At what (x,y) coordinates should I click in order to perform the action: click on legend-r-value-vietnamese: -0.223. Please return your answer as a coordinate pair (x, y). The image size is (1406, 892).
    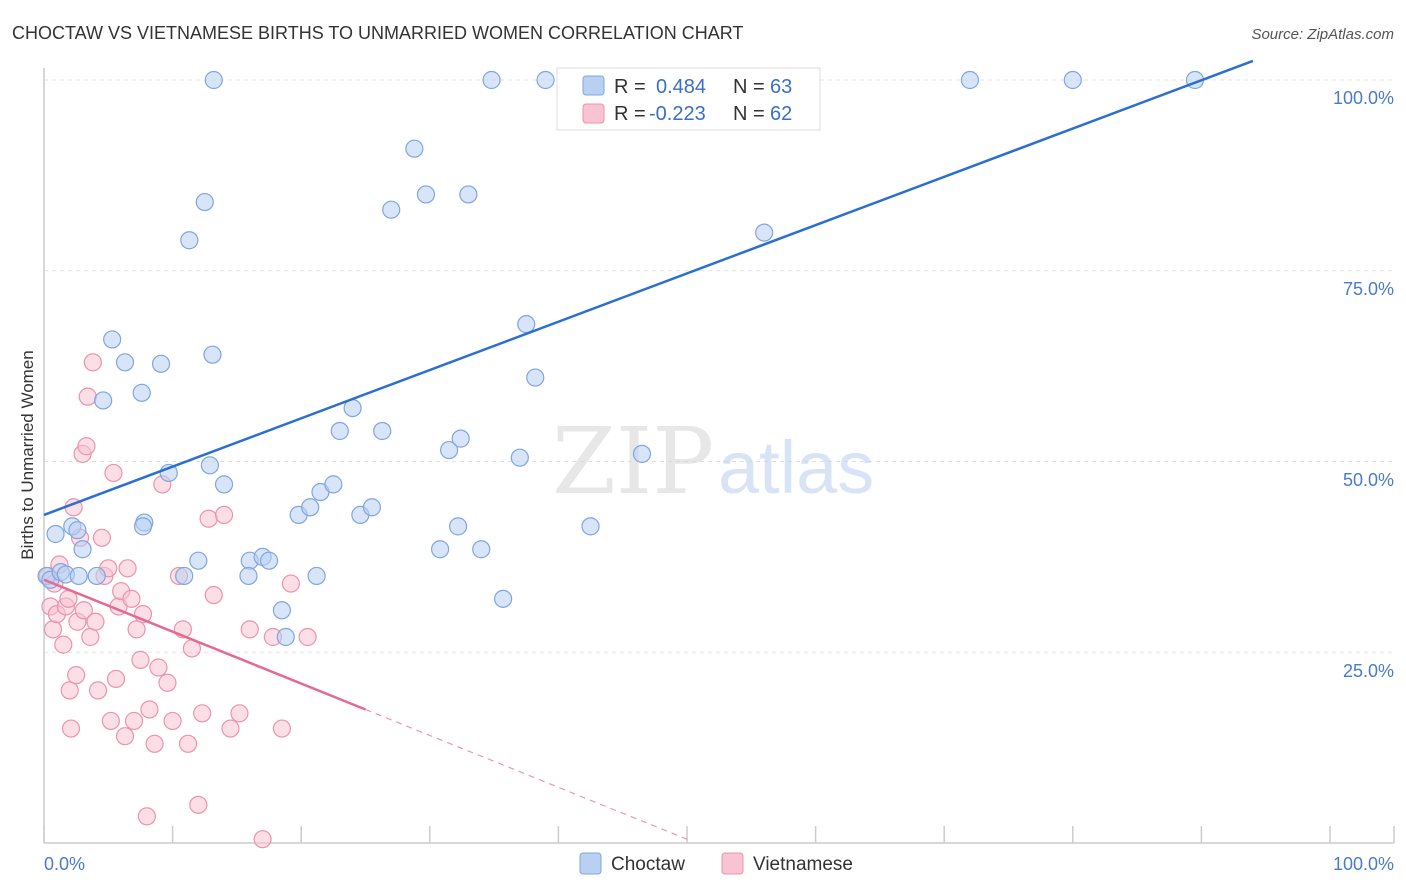
    Looking at the image, I should click on (677, 114).